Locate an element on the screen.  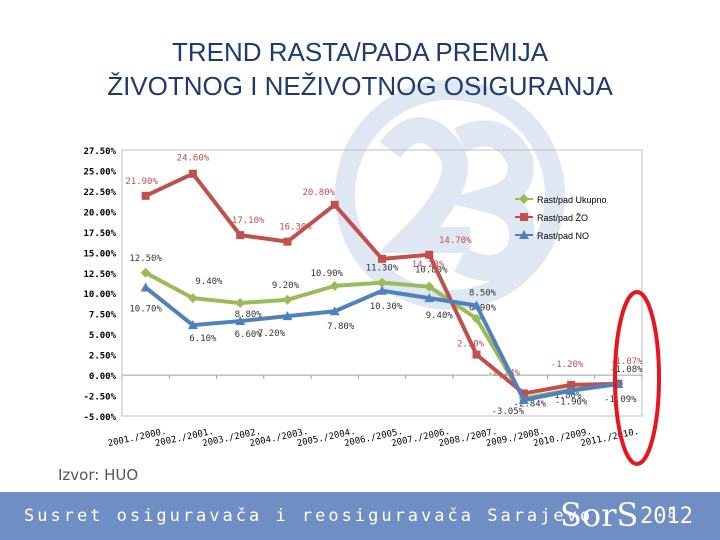
data-label: 8.50% is located at coordinates (483, 294).